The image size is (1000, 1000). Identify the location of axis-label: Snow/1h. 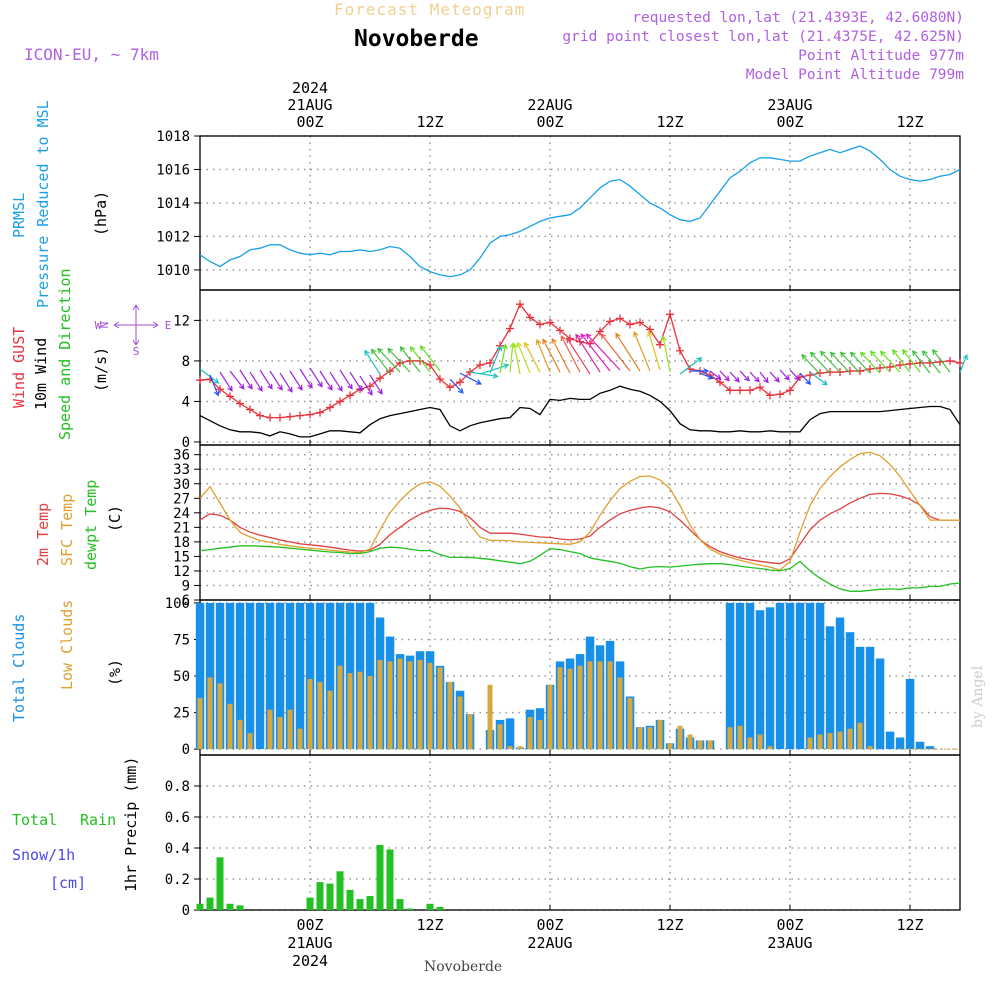
(43, 855).